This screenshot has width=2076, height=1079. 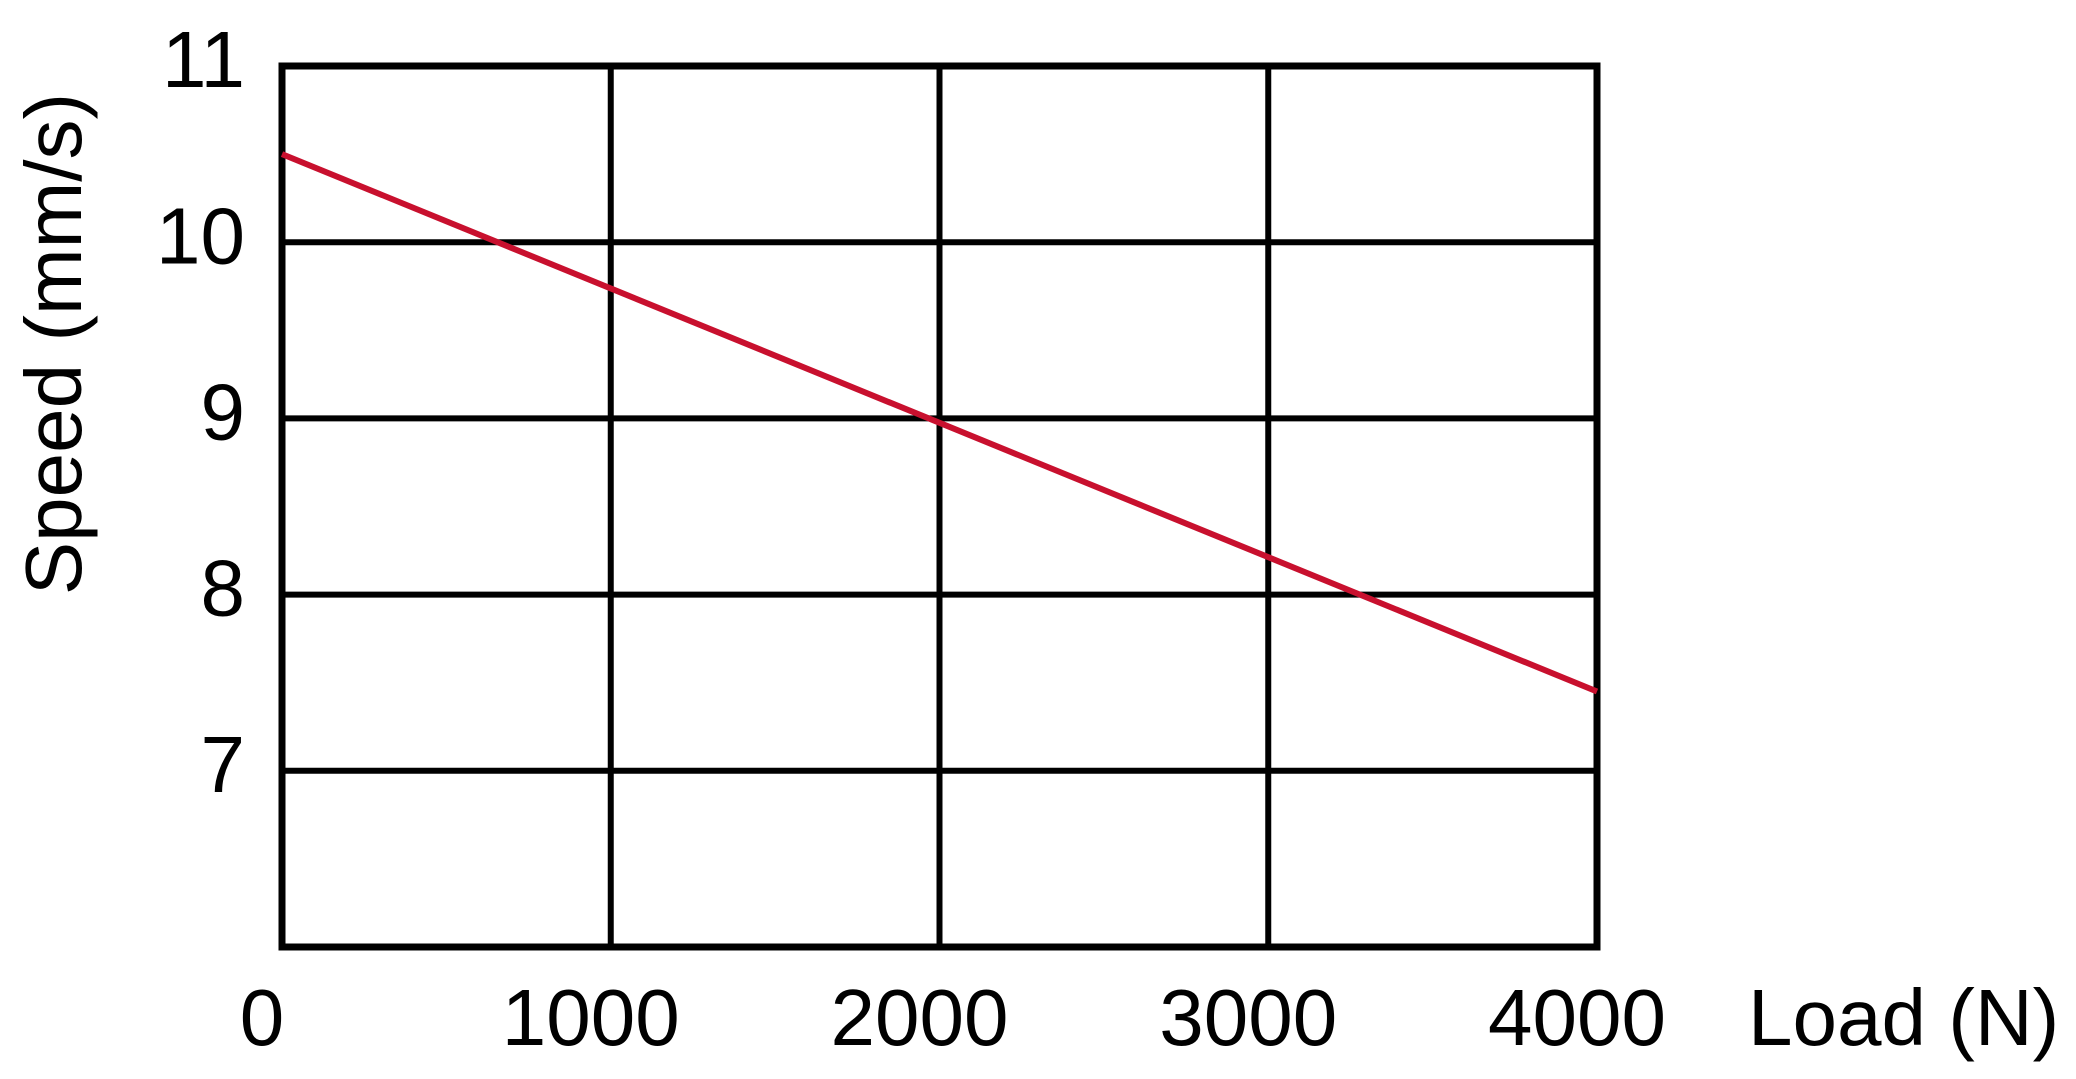 What do you see at coordinates (1577, 1017) in the screenshot?
I see `x-tick-label: 4000` at bounding box center [1577, 1017].